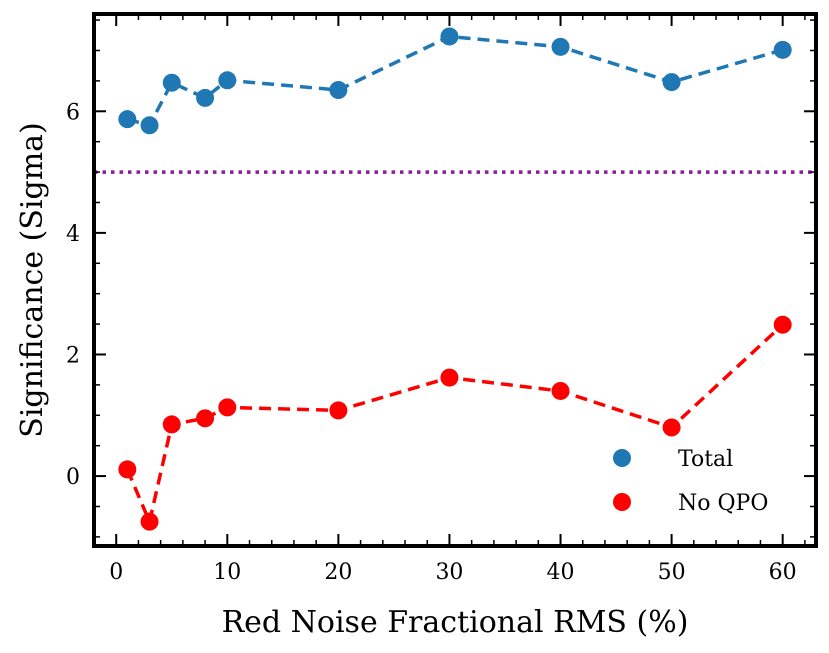 The width and height of the screenshot is (829, 653). I want to click on series-total, so click(455, 81).